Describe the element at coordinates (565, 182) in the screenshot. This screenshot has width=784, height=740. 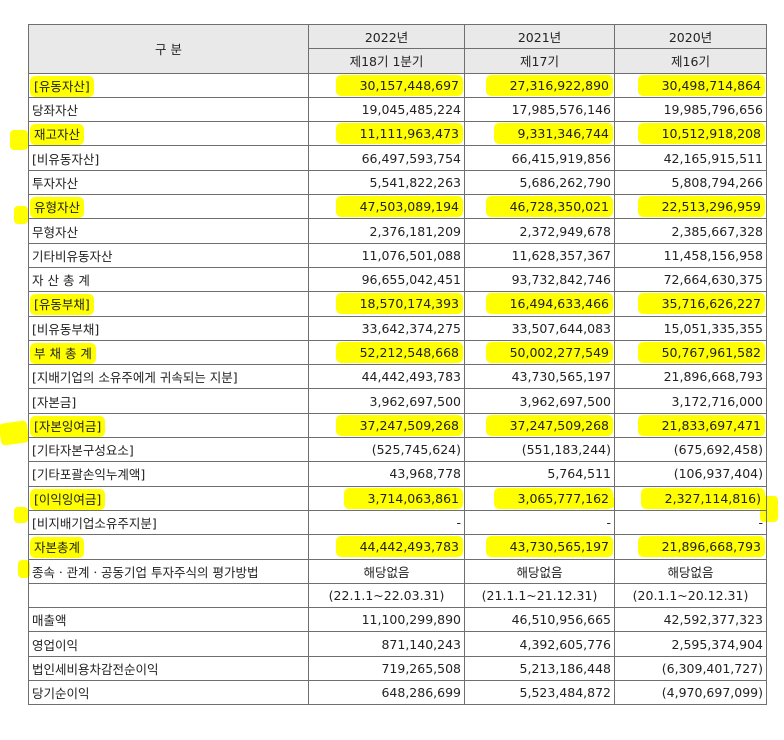
I see `cell-value: 5,686,262,790` at that location.